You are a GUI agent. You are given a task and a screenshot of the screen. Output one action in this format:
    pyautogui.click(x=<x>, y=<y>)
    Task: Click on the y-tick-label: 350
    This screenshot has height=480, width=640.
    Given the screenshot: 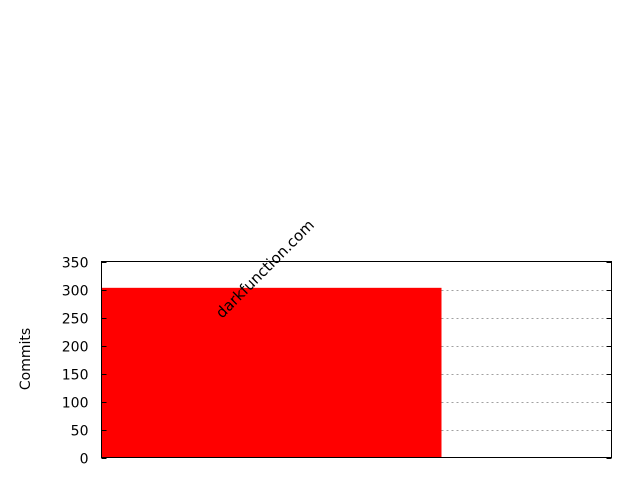 What is the action you would take?
    pyautogui.click(x=75, y=264)
    